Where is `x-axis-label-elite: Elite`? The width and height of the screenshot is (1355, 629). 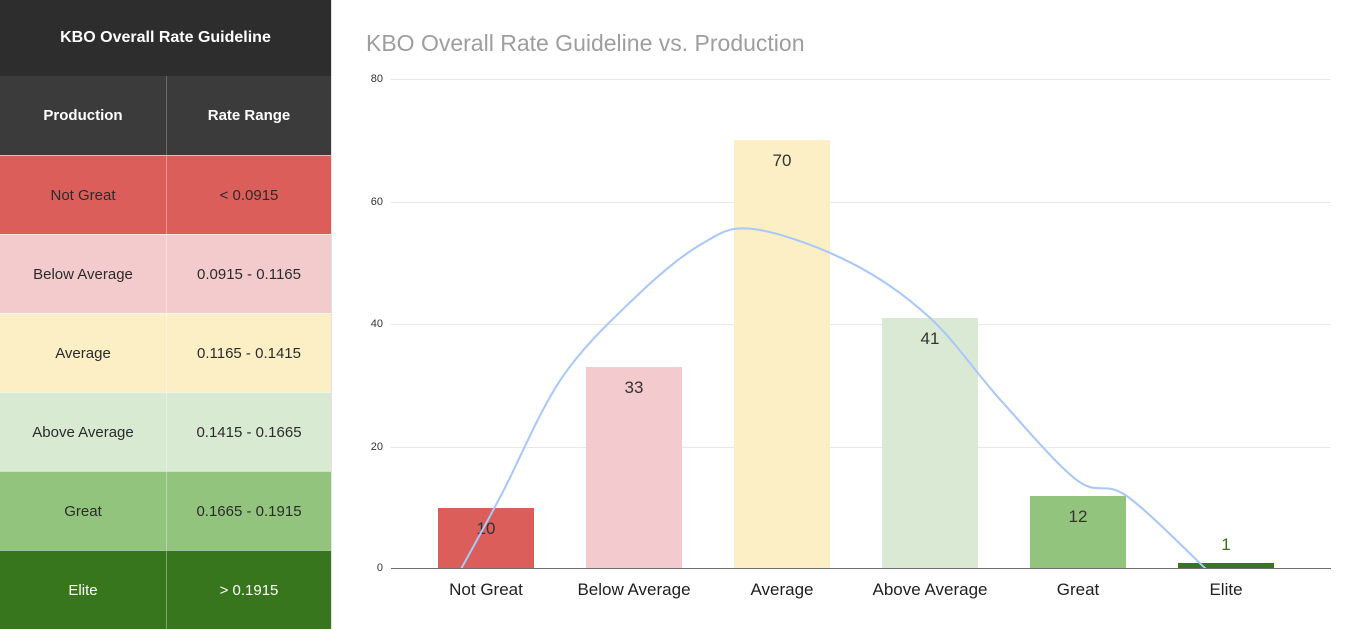 x-axis-label-elite: Elite is located at coordinates (1226, 589).